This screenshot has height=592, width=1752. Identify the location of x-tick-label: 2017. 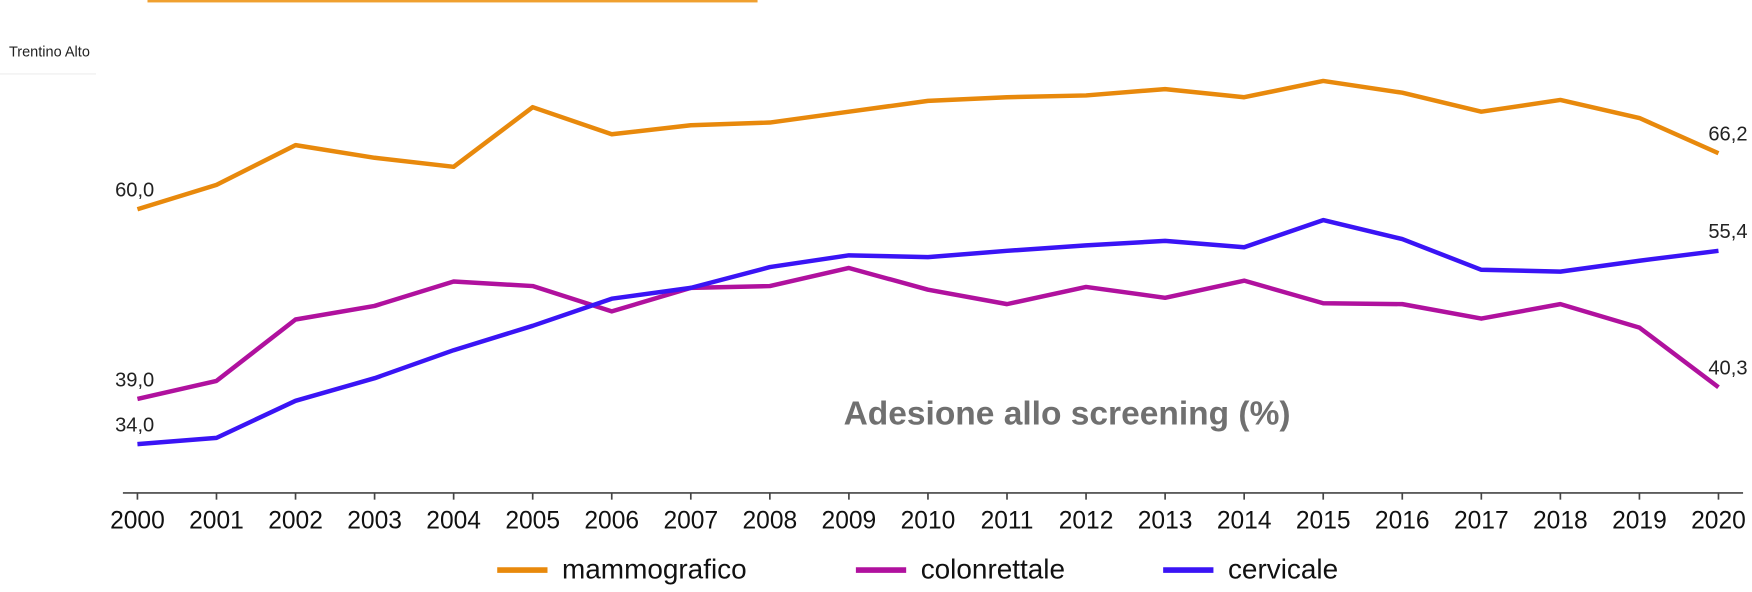
(1481, 520).